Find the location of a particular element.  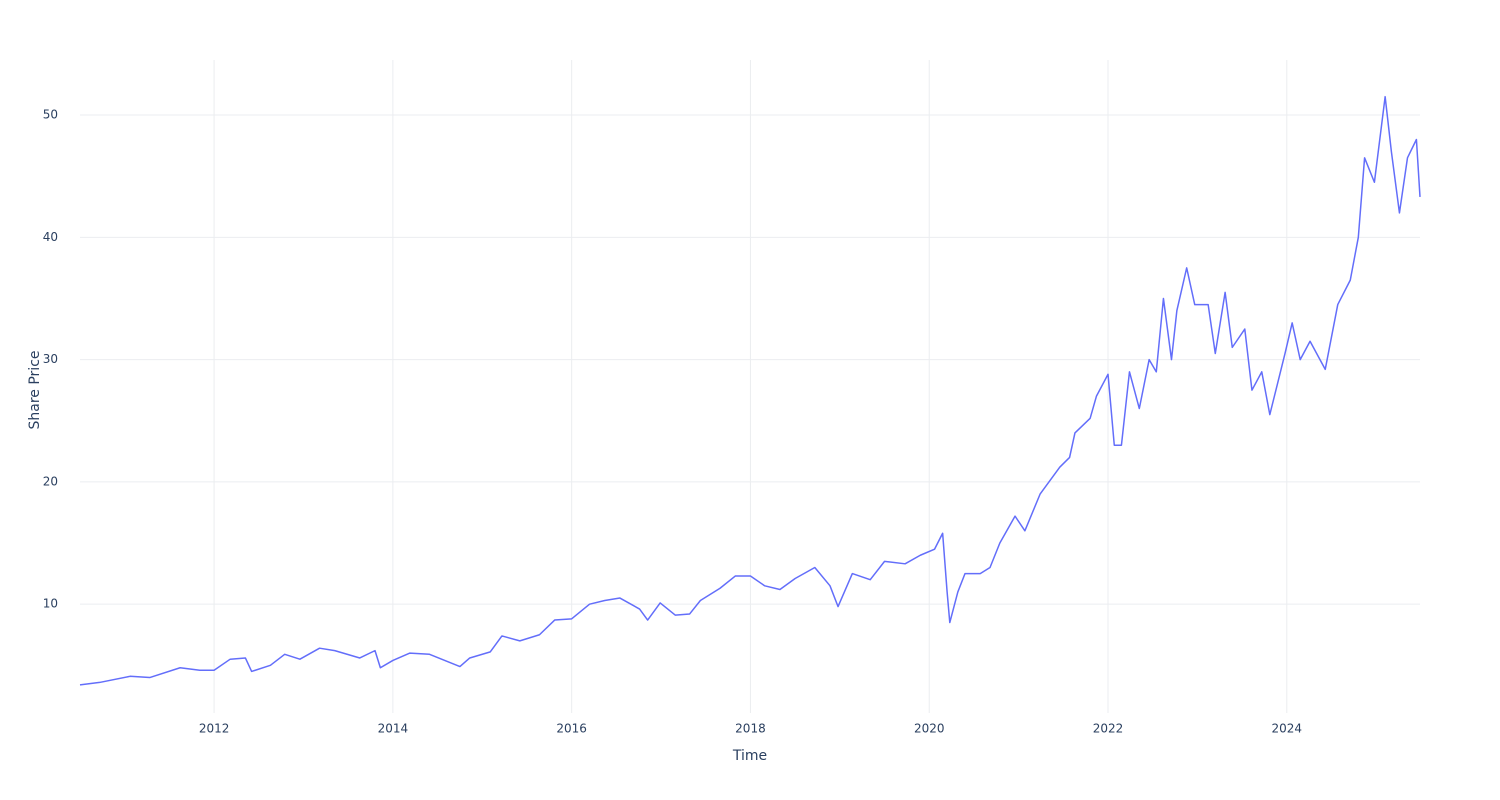

y-axis-title: Share Price is located at coordinates (35, 389).